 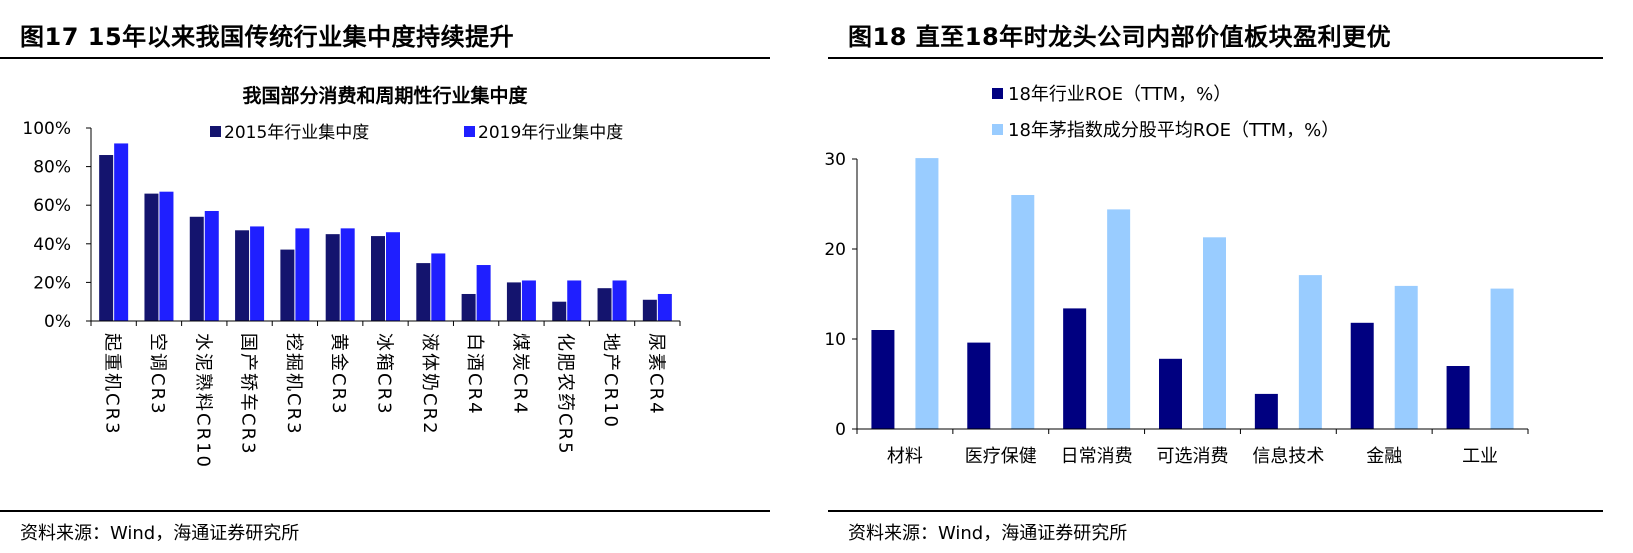 I want to click on x-category-label: 液体奶CR2, so click(x=429, y=384).